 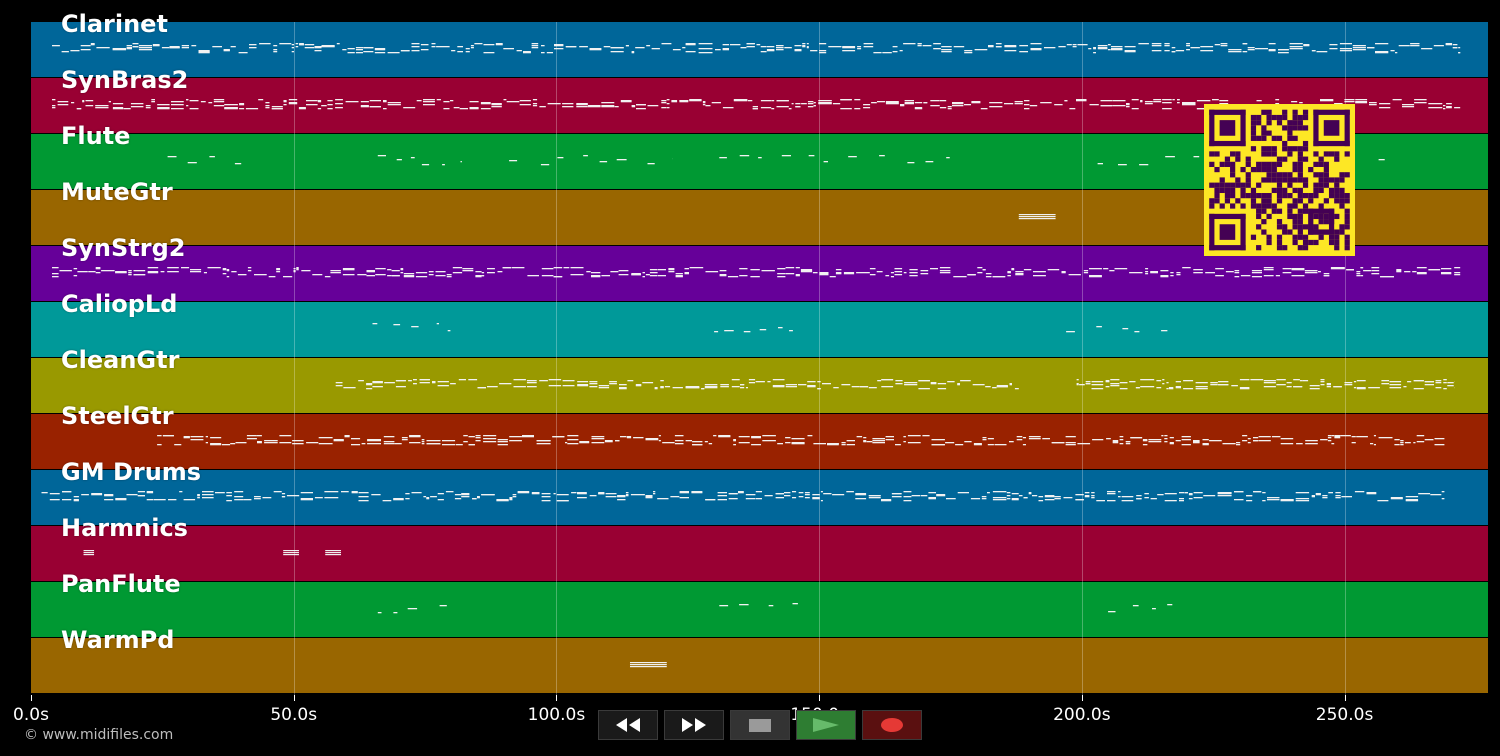 I want to click on record-button, so click(x=892, y=725).